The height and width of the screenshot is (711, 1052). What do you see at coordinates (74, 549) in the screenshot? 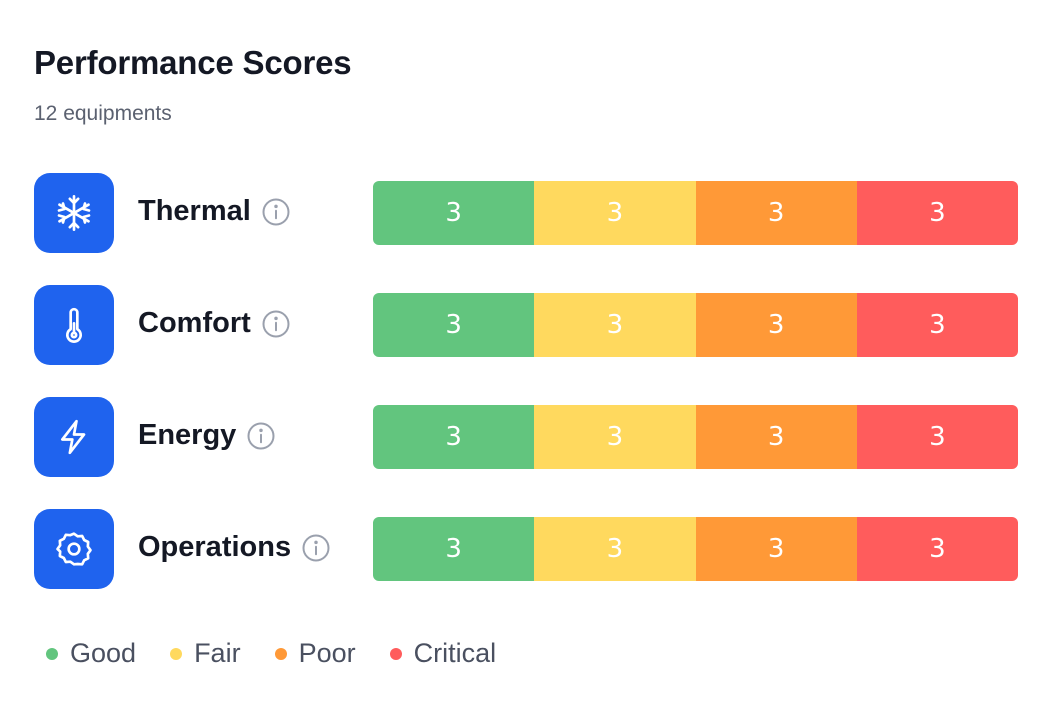
I see `gear-icon` at bounding box center [74, 549].